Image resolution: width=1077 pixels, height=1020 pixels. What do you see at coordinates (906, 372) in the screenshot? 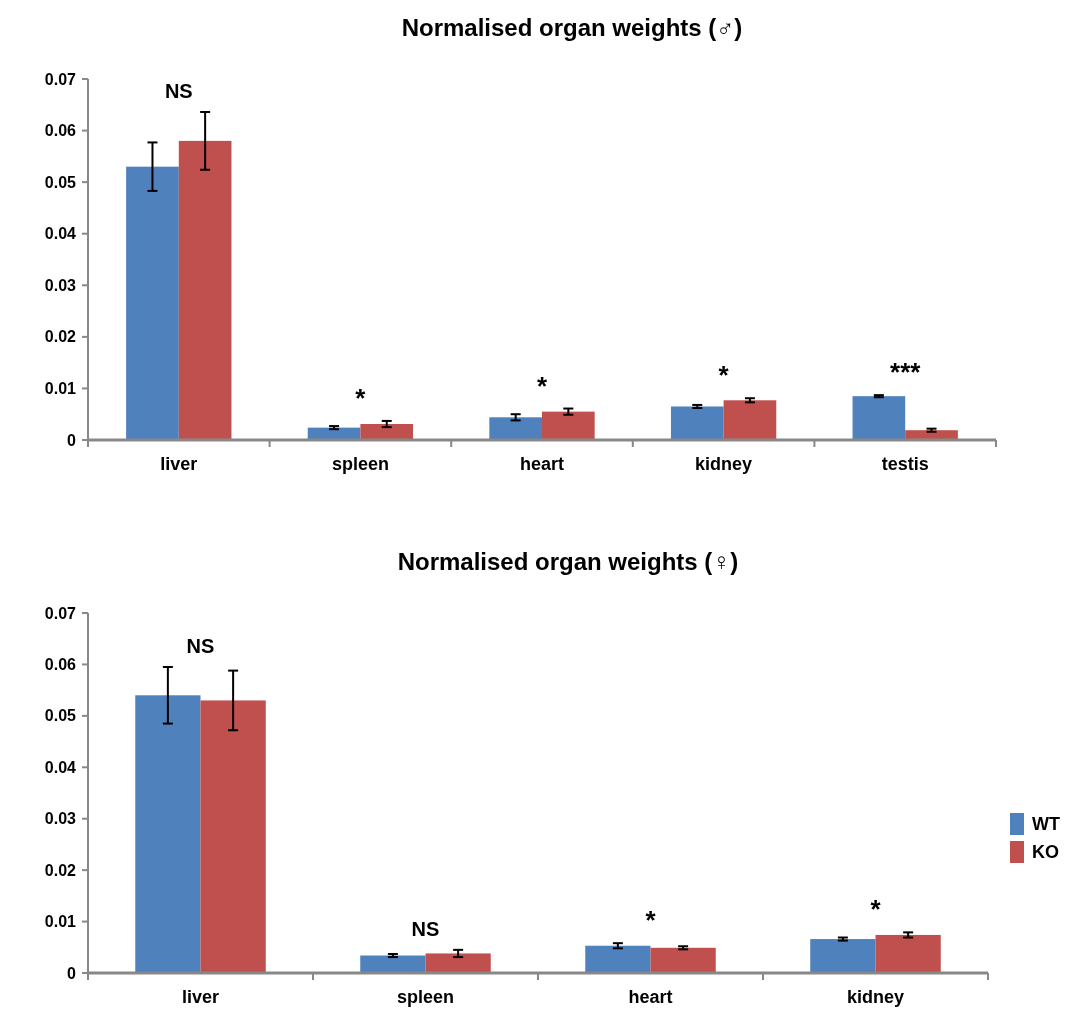
I see `annotation: ***` at bounding box center [906, 372].